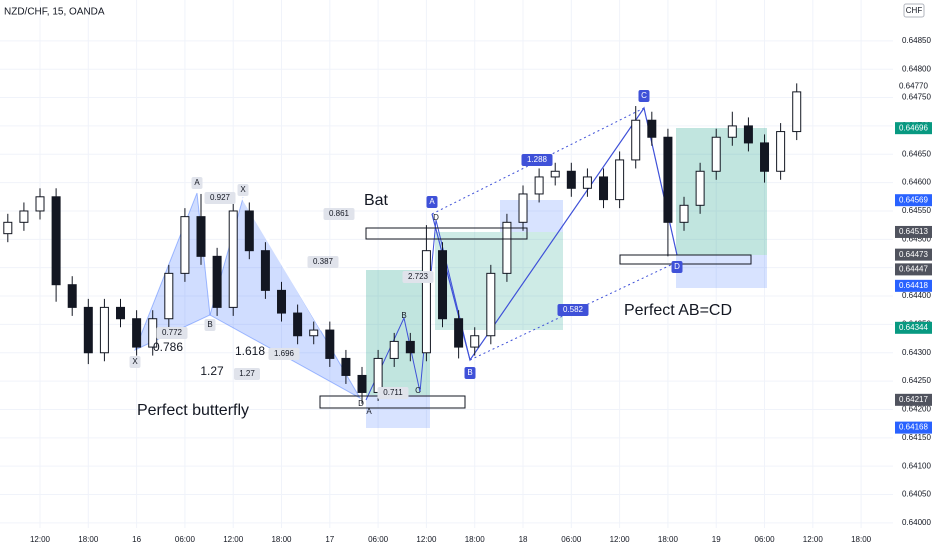  Describe the element at coordinates (913, 327) in the screenshot. I see `price-label: 0.64344` at that location.